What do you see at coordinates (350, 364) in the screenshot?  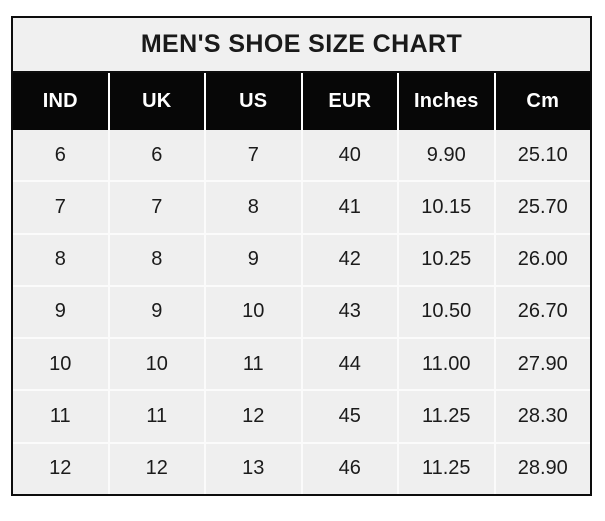 I see `cell-eur: 44` at bounding box center [350, 364].